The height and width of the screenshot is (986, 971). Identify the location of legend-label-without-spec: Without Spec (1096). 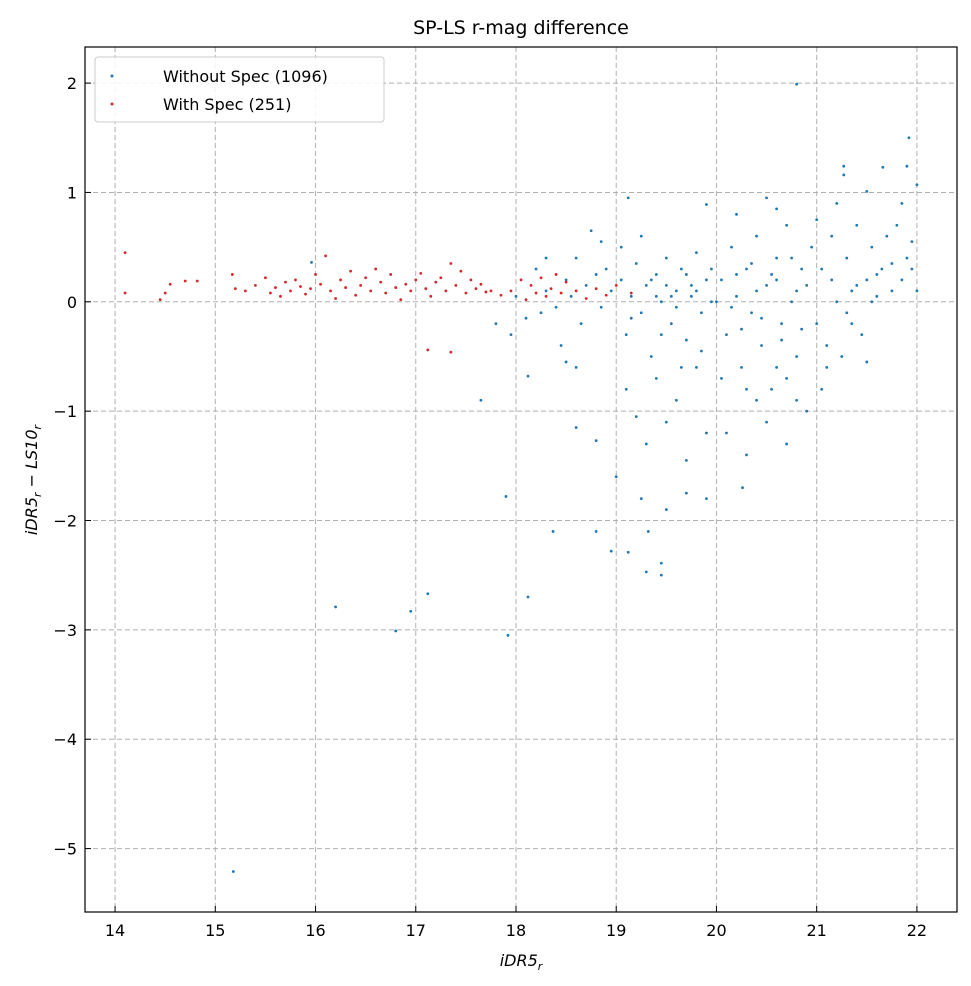
(245, 76).